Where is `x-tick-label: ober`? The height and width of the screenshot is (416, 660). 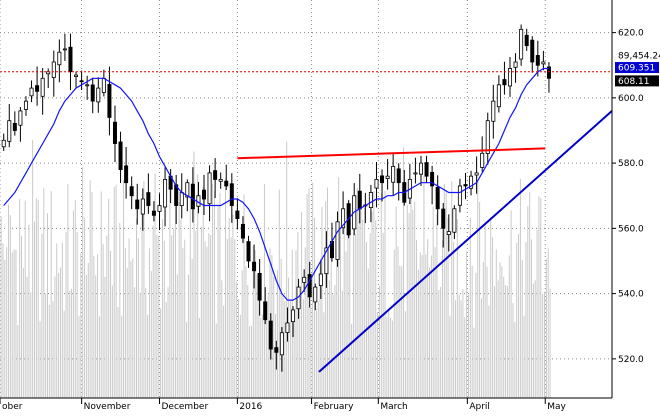
x-tick-label: ober is located at coordinates (12, 407).